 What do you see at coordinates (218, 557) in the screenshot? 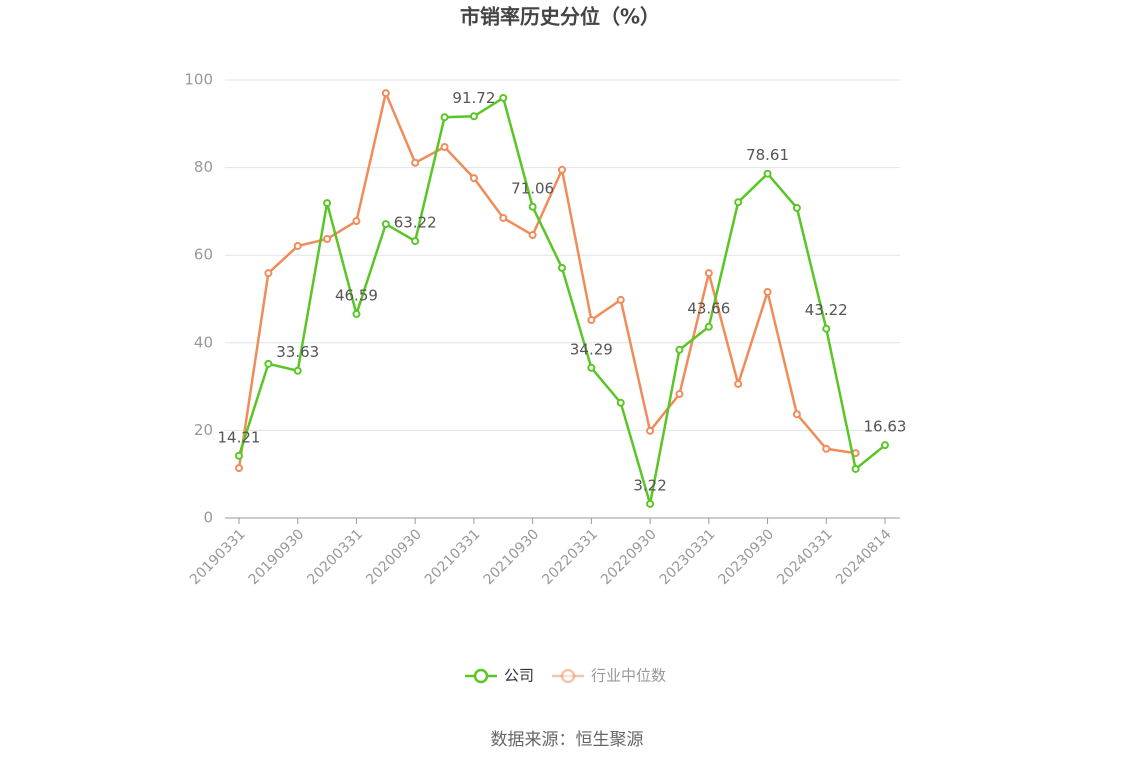
I see `x-tick-label: 20190331` at bounding box center [218, 557].